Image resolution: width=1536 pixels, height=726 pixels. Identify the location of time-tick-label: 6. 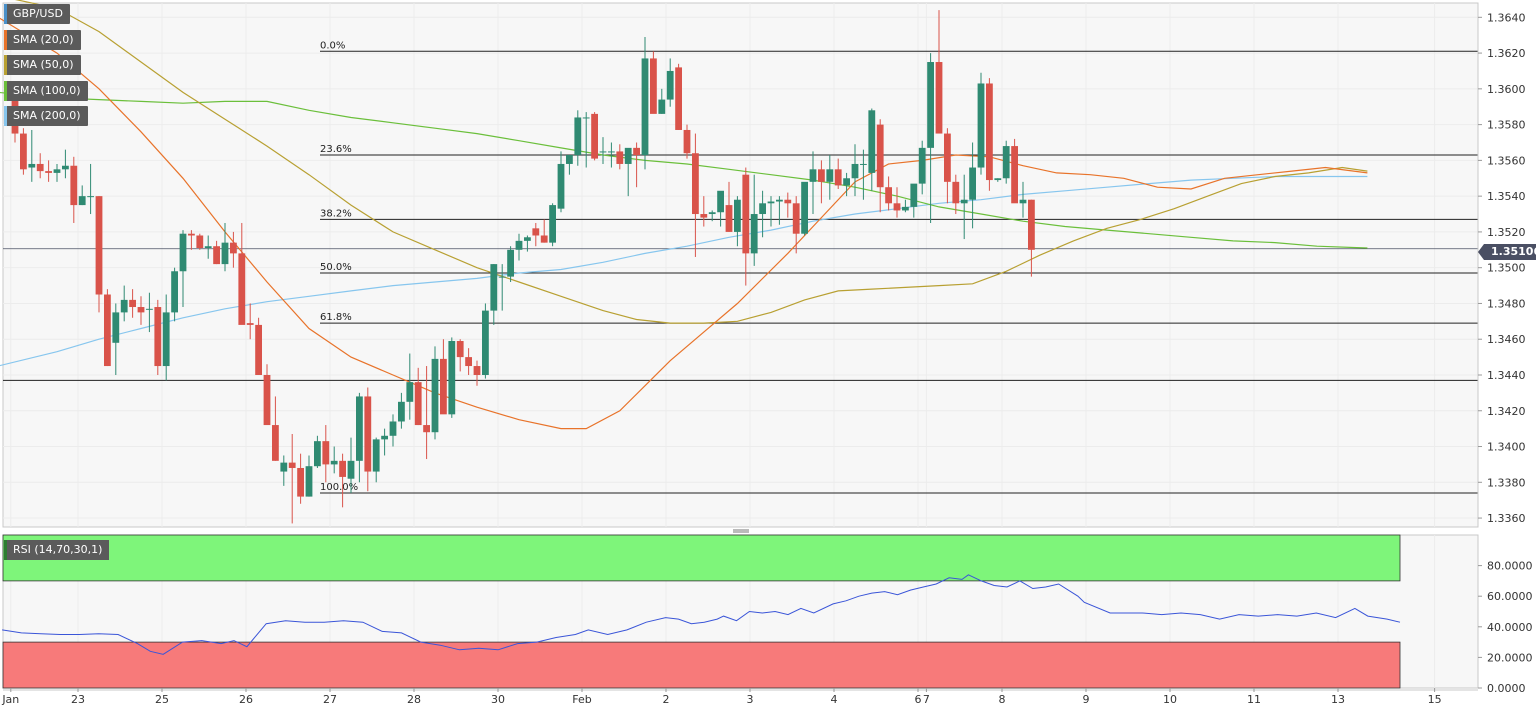
(918, 699).